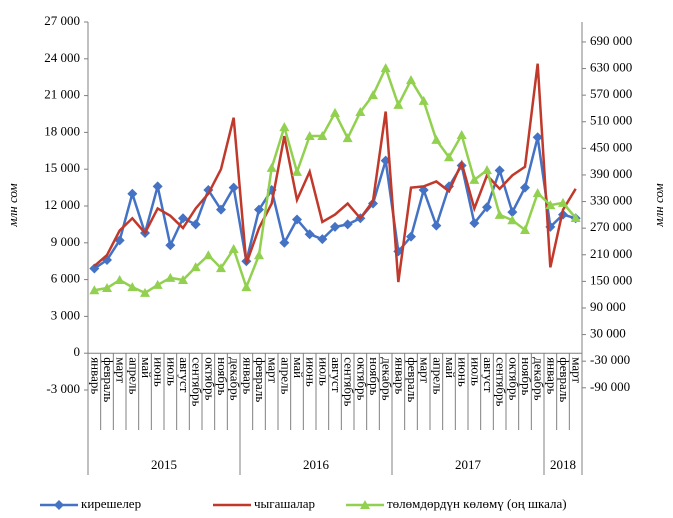  I want to click on y2-tick-label: 150 000, so click(611, 279).